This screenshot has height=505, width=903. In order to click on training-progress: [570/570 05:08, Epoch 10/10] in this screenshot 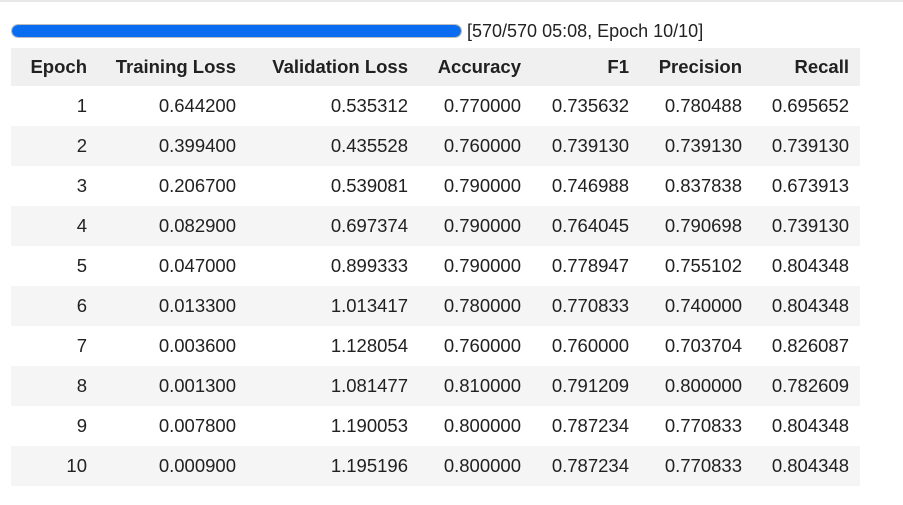, I will do `click(357, 31)`.